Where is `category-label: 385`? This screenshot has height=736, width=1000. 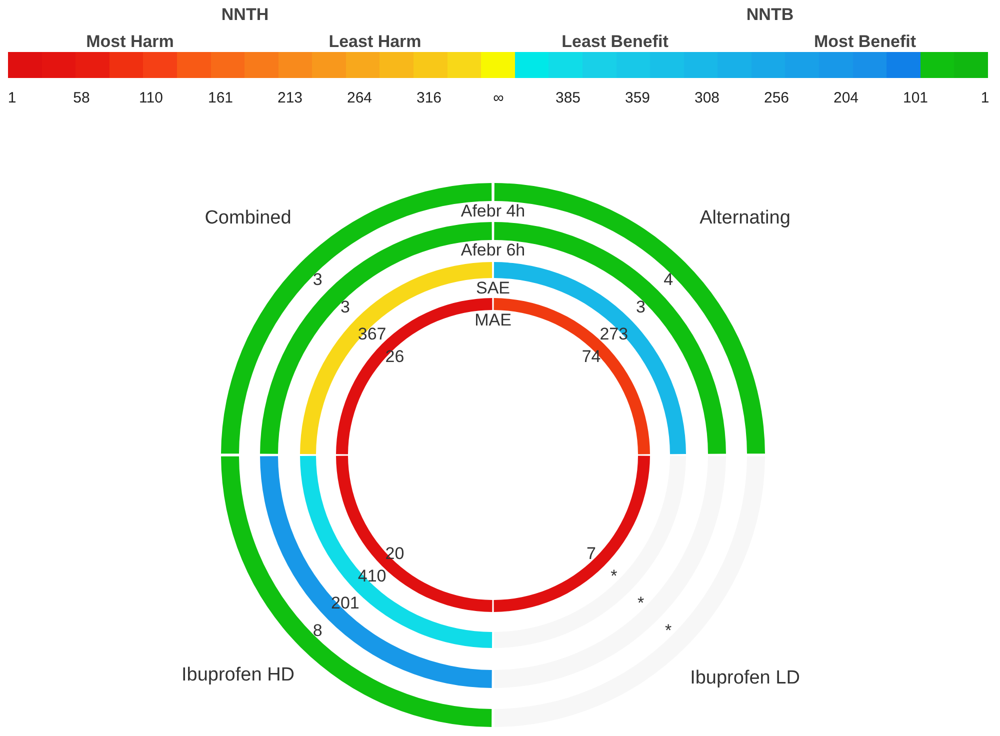 category-label: 385 is located at coordinates (568, 98).